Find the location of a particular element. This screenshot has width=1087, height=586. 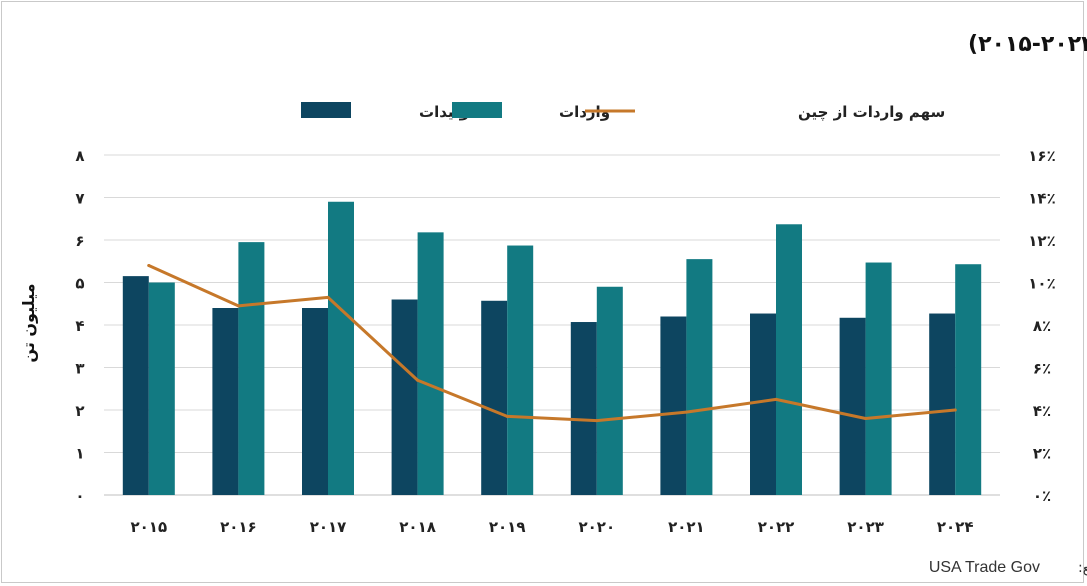

x-tick-label: ۲۰۱۹ is located at coordinates (507, 527).